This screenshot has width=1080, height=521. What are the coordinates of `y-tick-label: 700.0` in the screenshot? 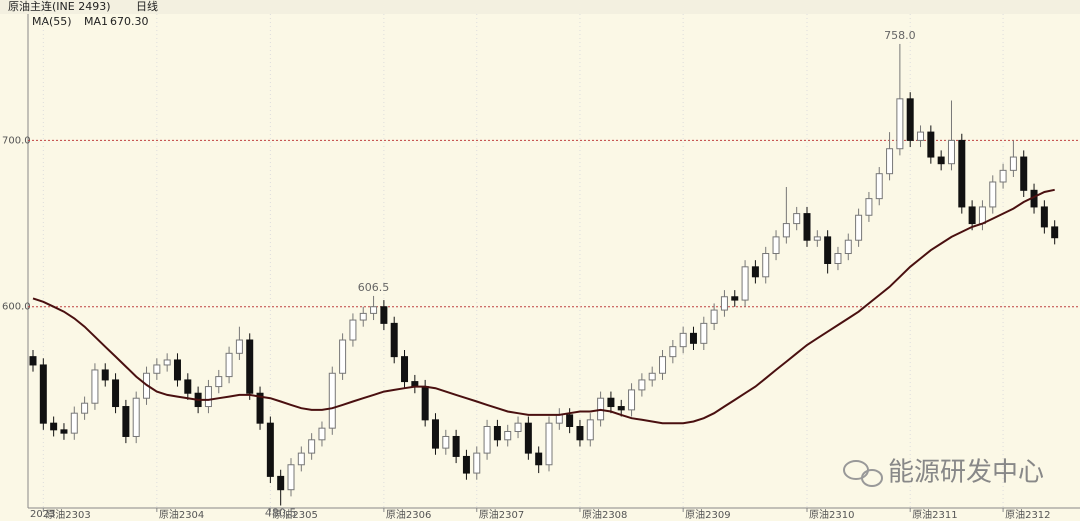 It's located at (16, 140).